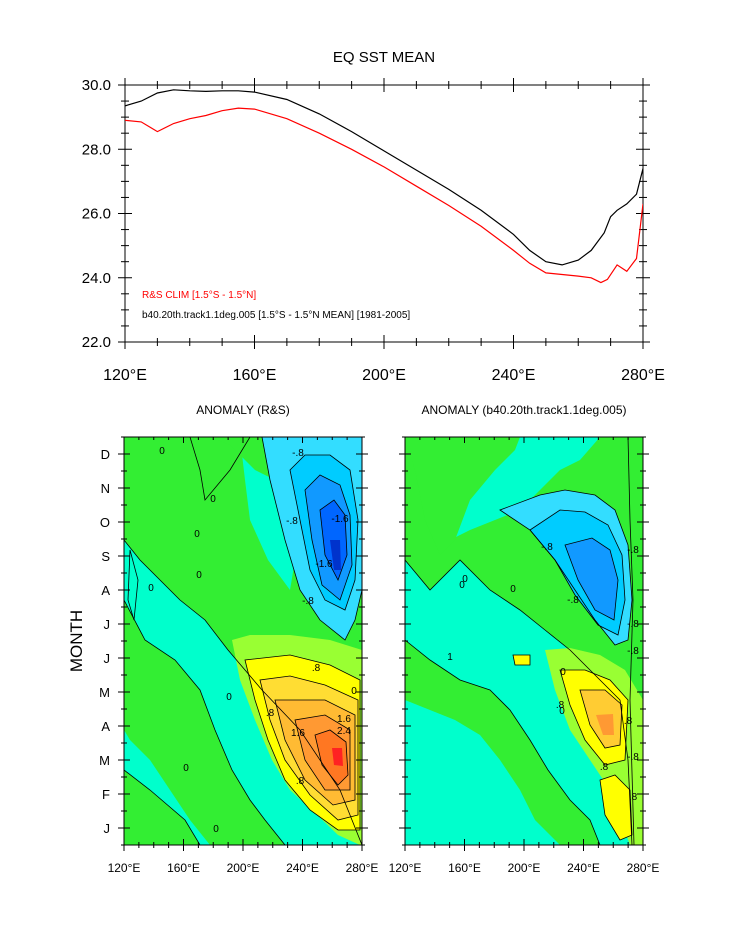 The image size is (733, 945). Describe the element at coordinates (96, 149) in the screenshot. I see `y-tick-label: 28.0` at that location.